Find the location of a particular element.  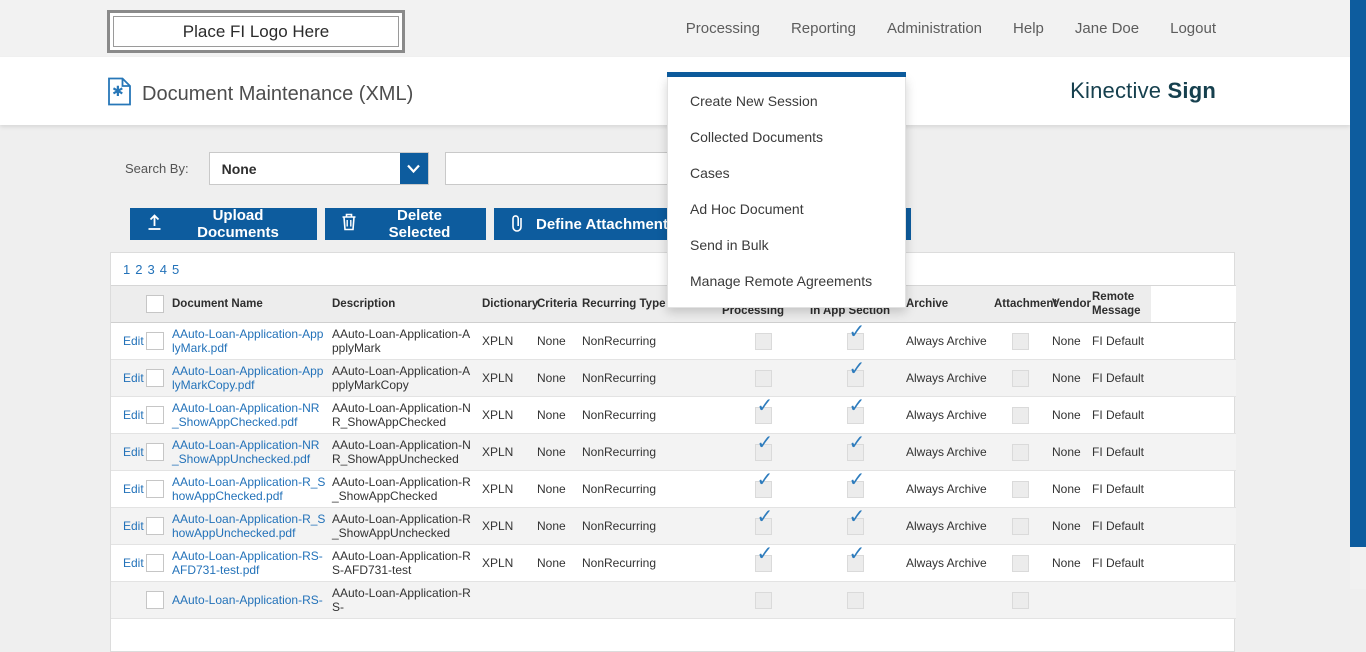

document-name-link: AAuto-Loan-Application-ApplyMark.pdf is located at coordinates (248, 341).